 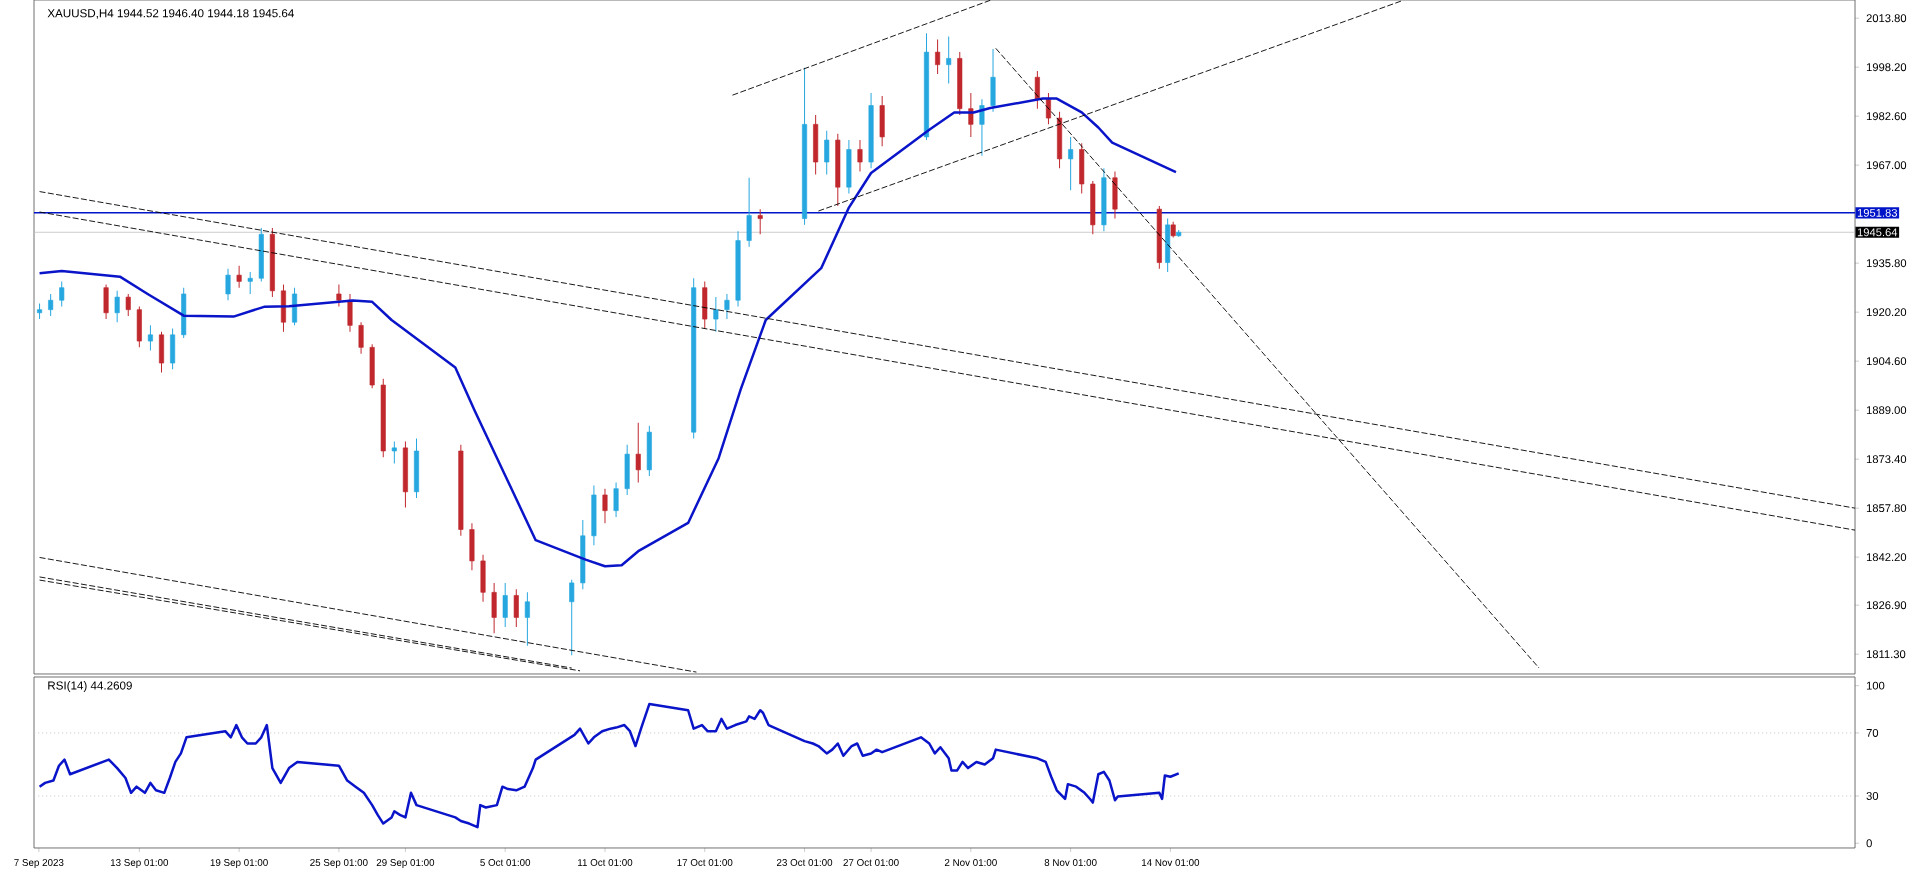 I want to click on chart-title: RSI(14) 44.2609, so click(x=90, y=686).